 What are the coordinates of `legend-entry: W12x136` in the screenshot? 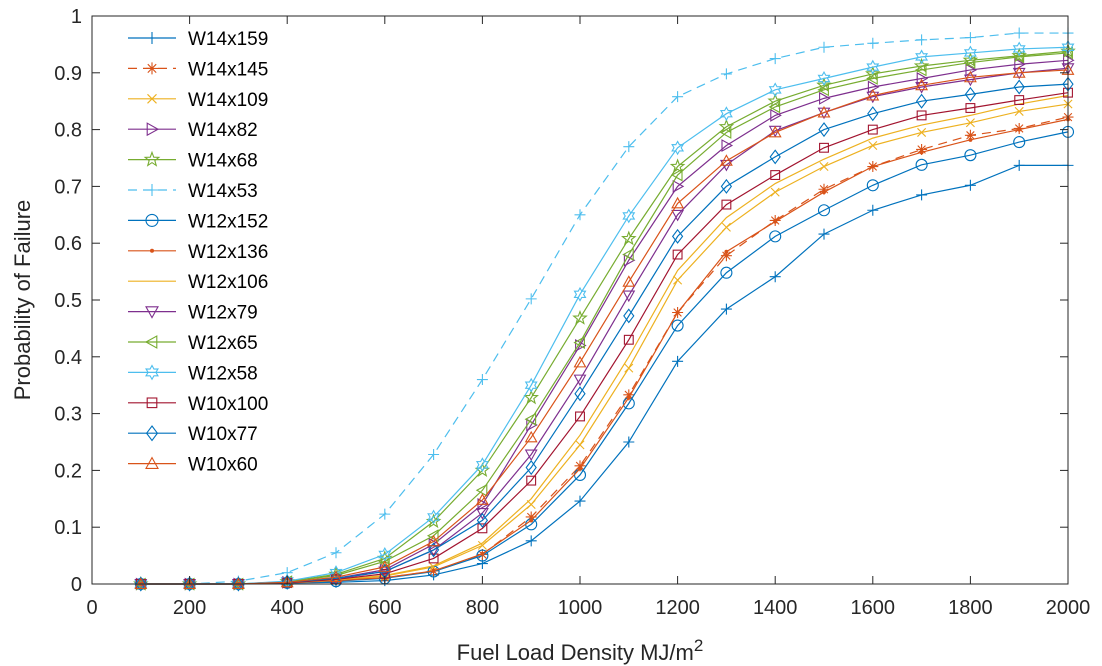 It's located at (198, 252).